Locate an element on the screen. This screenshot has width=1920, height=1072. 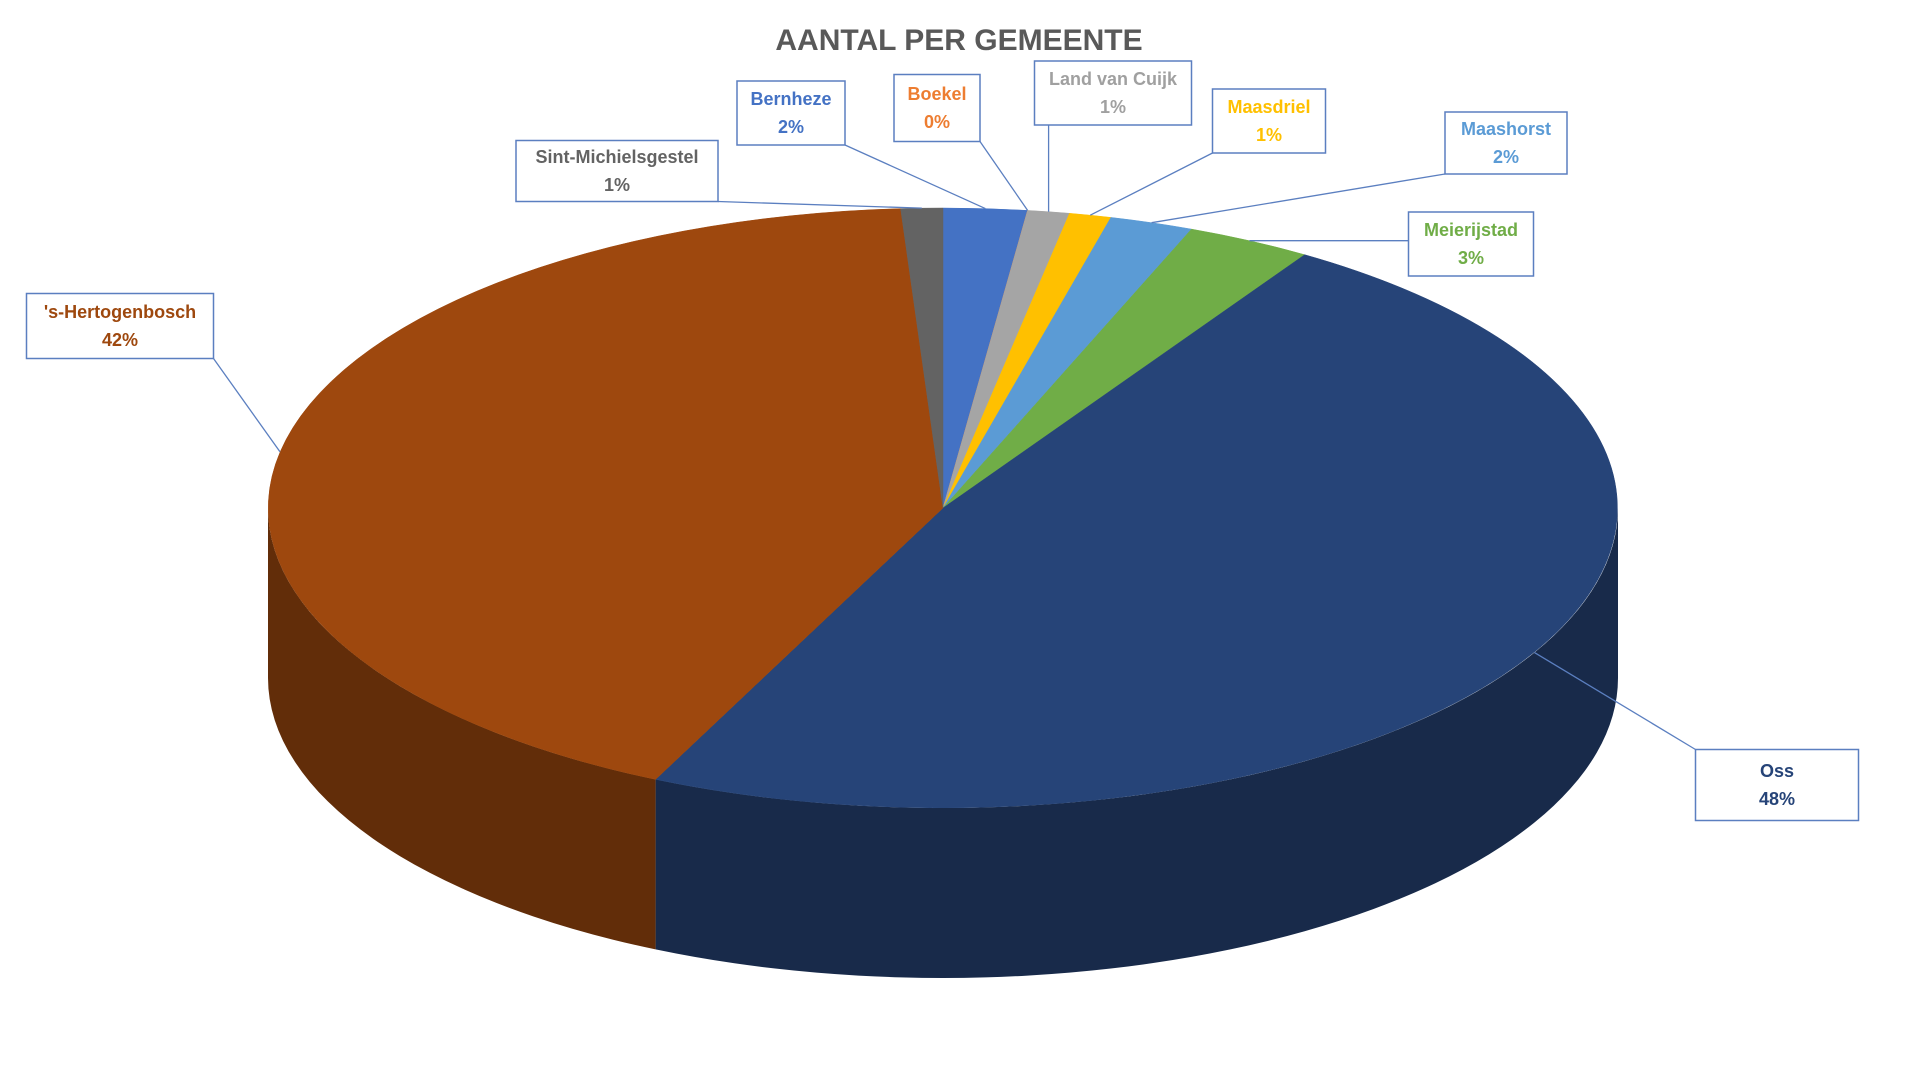
chart-title: AANTAL PER GEMEENTE is located at coordinates (958, 40).